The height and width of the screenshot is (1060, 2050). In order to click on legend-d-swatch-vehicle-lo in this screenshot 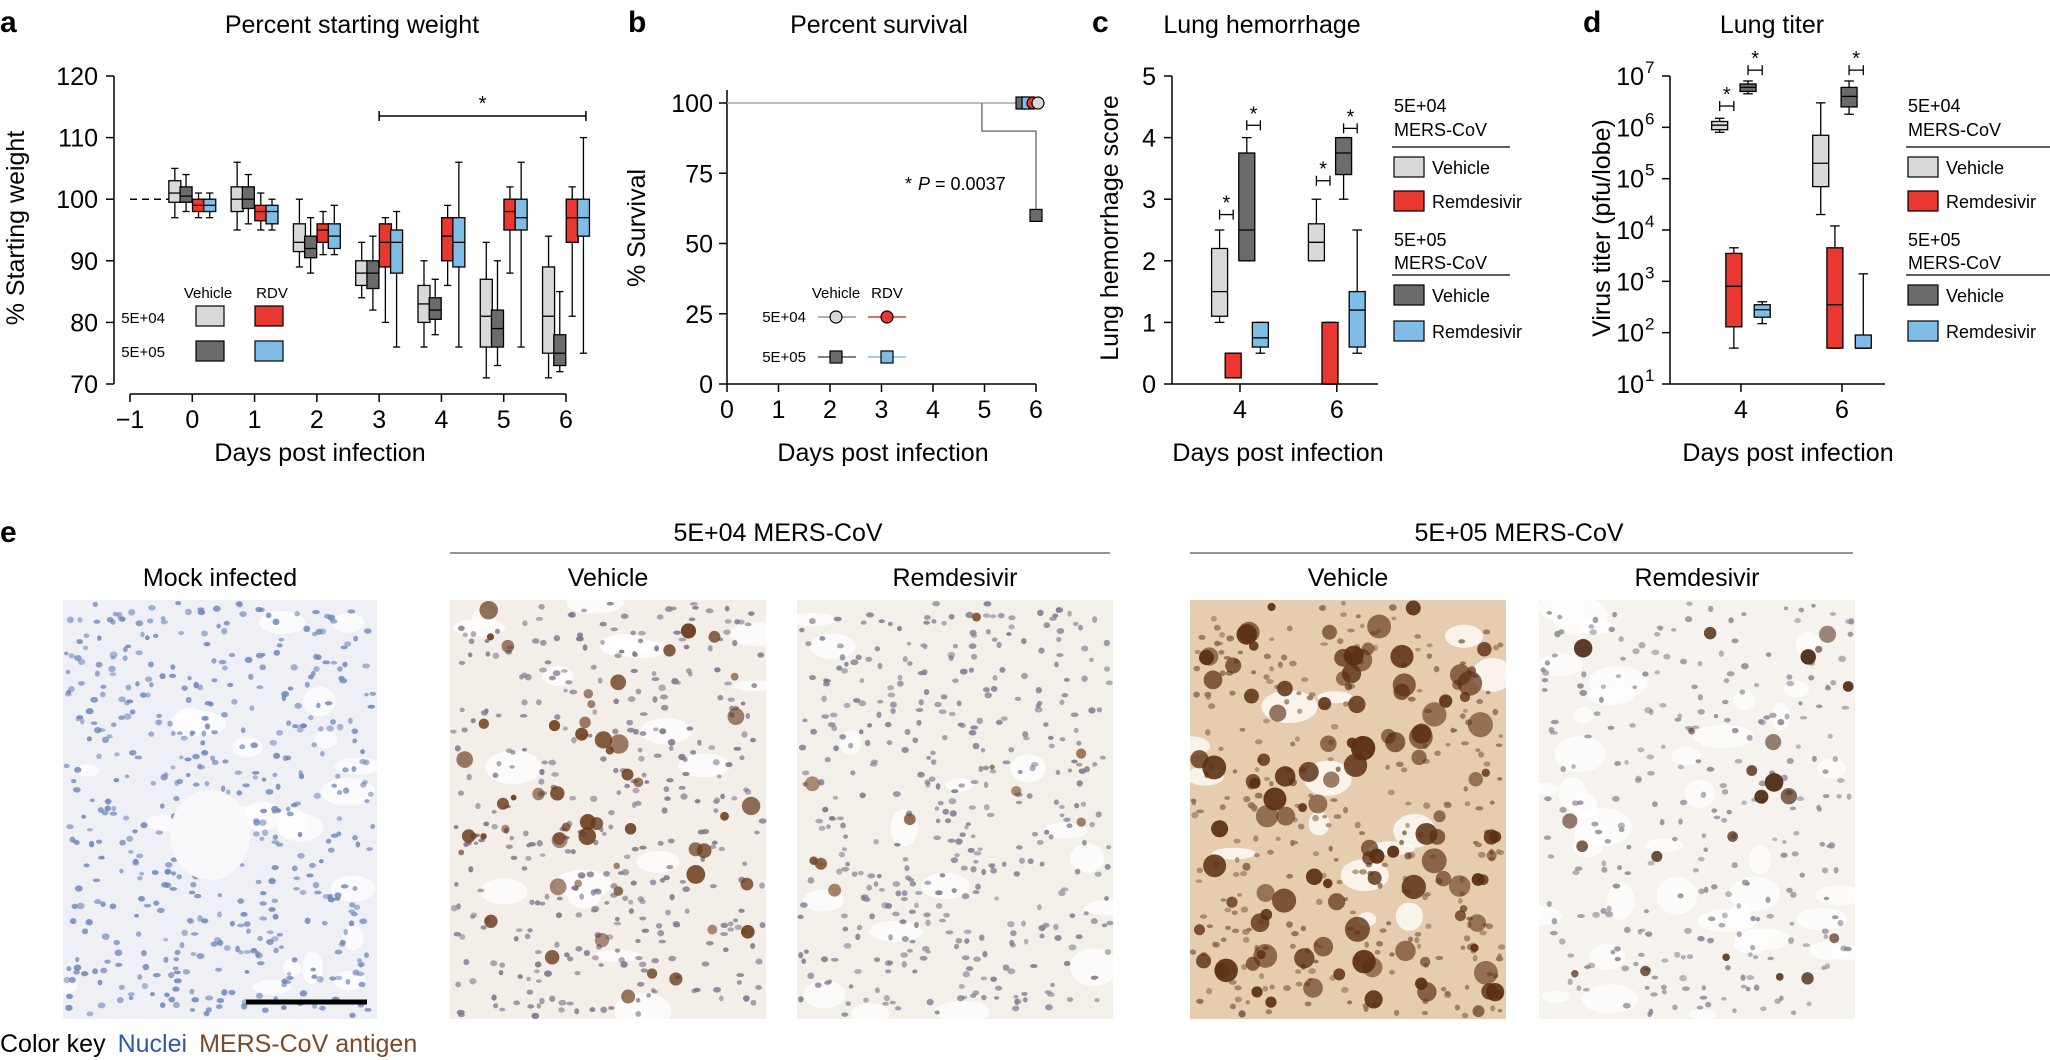, I will do `click(1923, 167)`.